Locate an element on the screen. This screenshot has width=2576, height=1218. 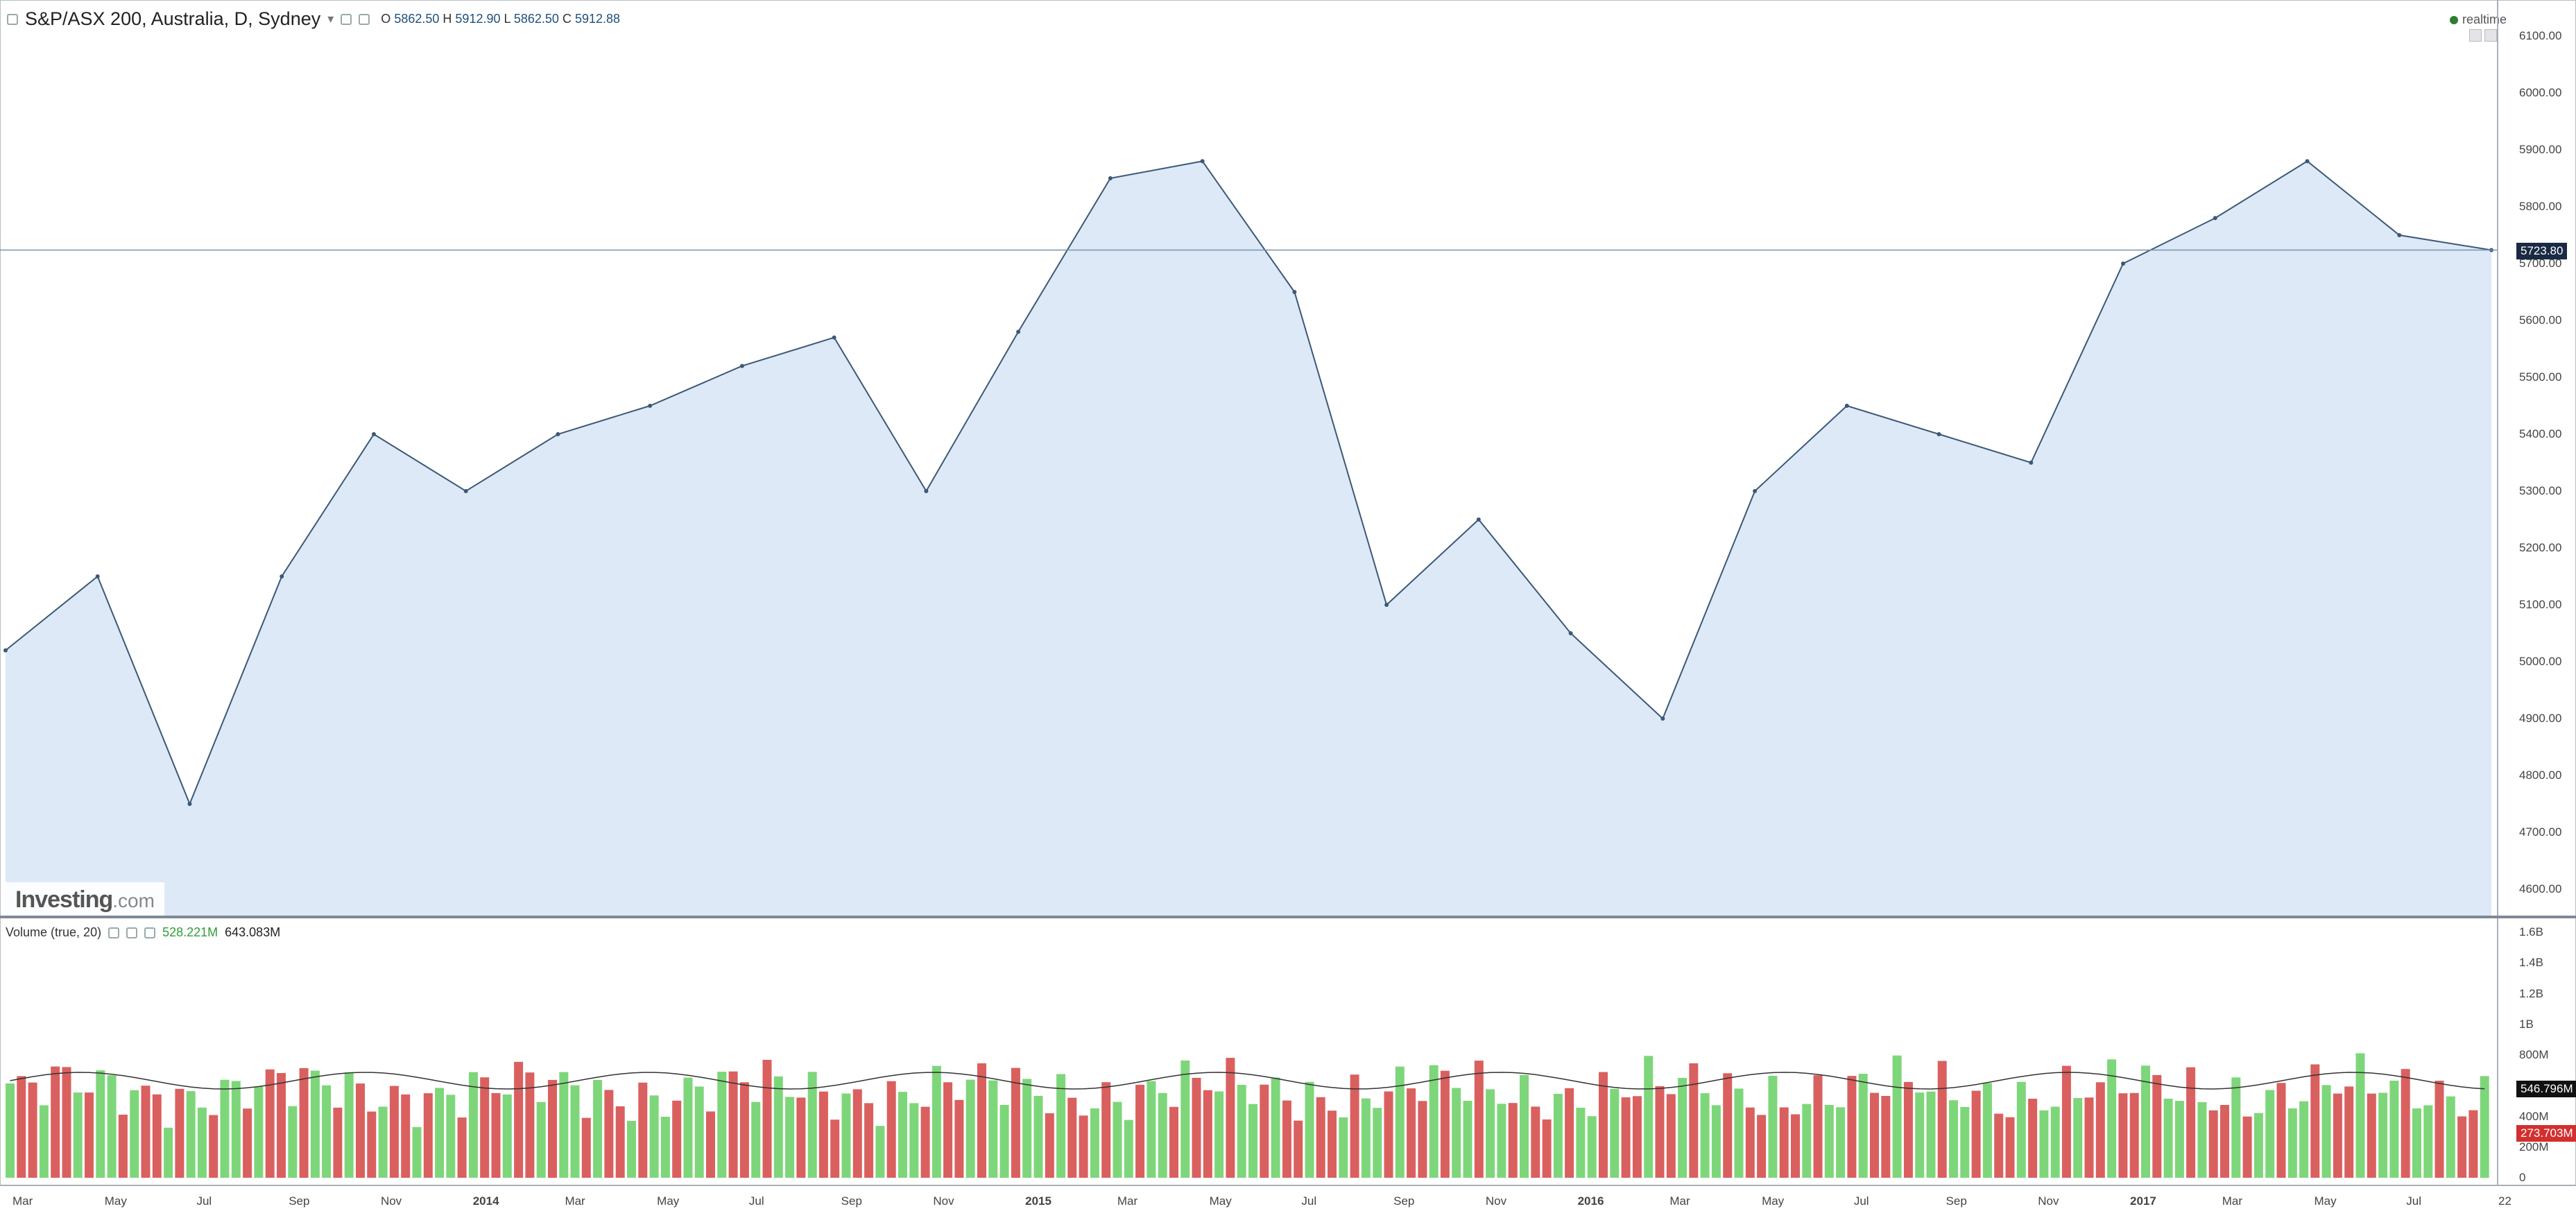
collapse-icon is located at coordinates (12, 19).